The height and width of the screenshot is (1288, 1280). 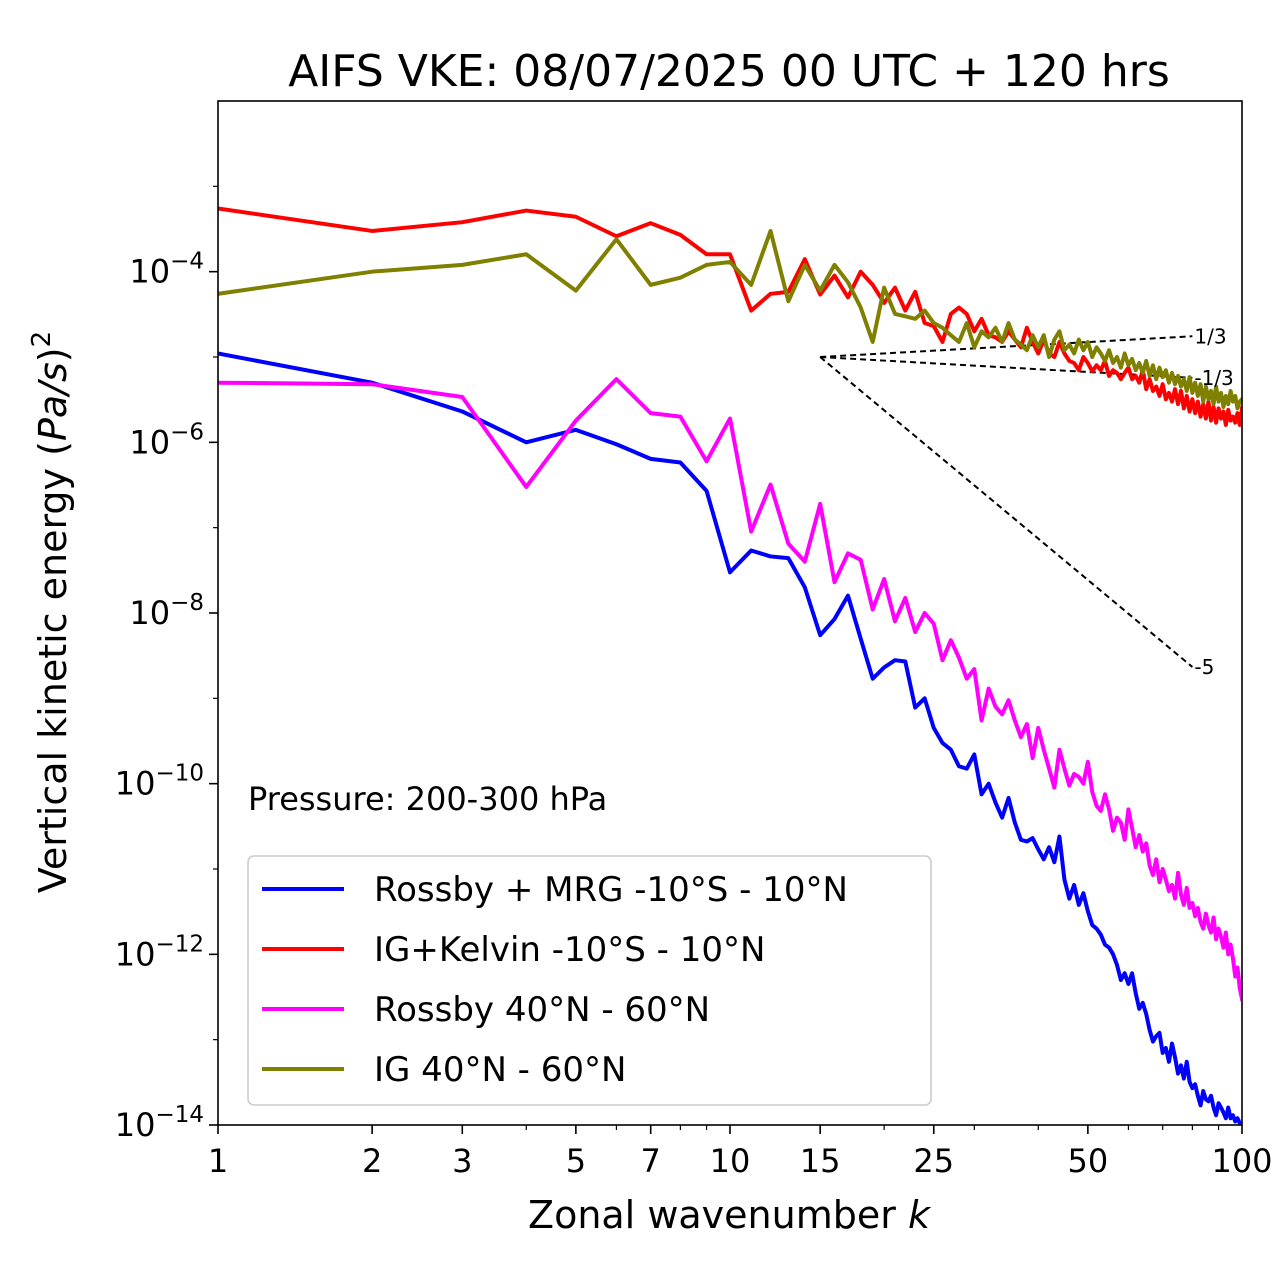 What do you see at coordinates (1210, 336) in the screenshot?
I see `reference-line-label: 1/3` at bounding box center [1210, 336].